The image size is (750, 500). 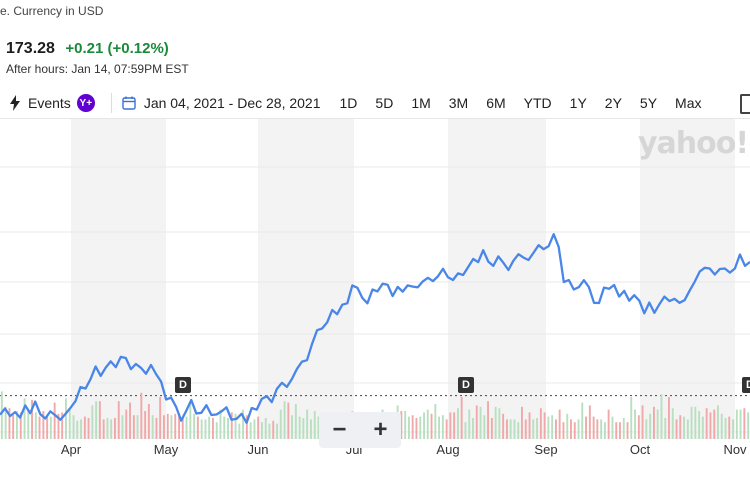 I want to click on range-3m-button: 3M, so click(x=458, y=103).